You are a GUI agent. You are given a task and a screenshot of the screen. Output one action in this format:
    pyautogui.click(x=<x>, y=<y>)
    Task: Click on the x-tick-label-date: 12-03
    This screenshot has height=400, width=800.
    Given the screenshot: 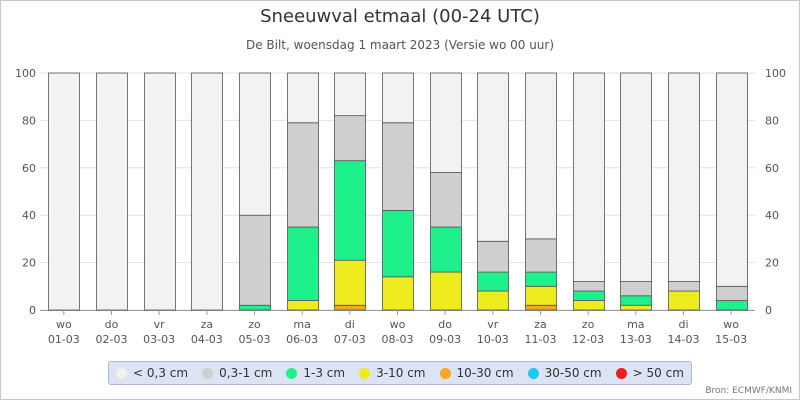 What is the action you would take?
    pyautogui.click(x=588, y=339)
    